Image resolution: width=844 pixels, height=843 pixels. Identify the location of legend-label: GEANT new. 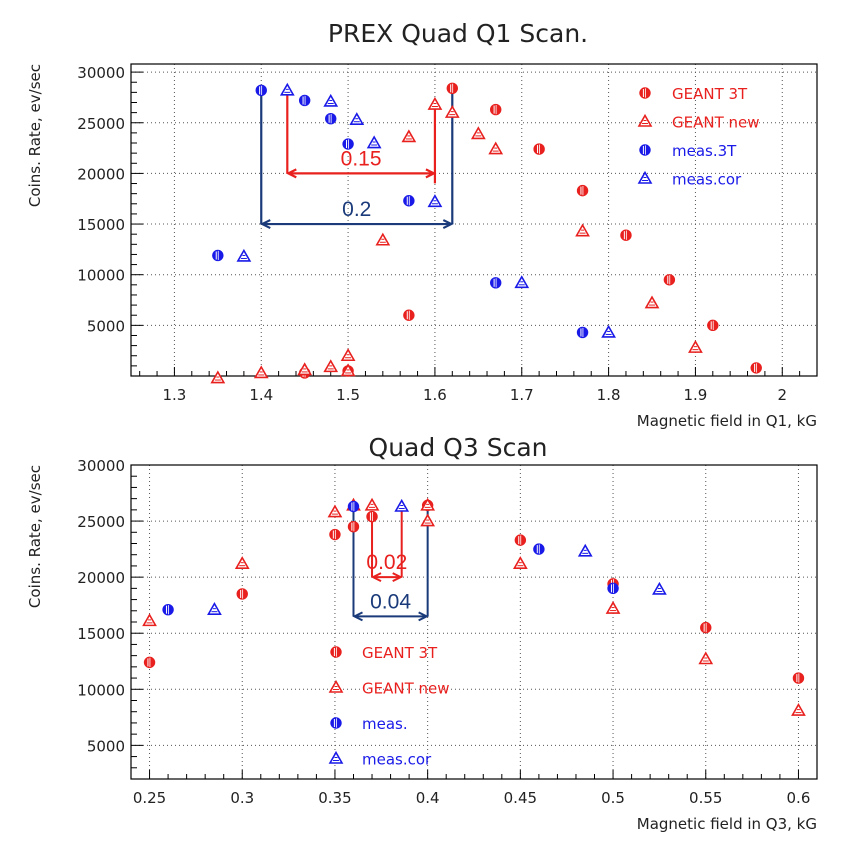
(716, 123).